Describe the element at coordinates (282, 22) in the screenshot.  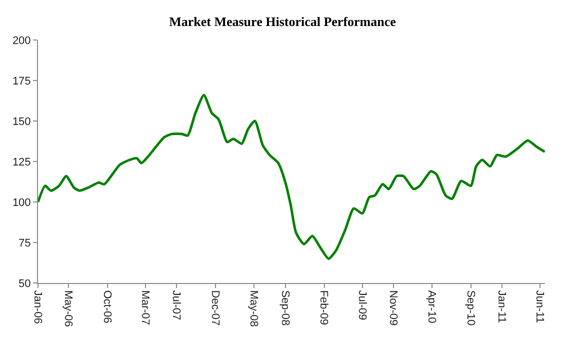
I see `chart-title: Market Measure Historical Performance` at that location.